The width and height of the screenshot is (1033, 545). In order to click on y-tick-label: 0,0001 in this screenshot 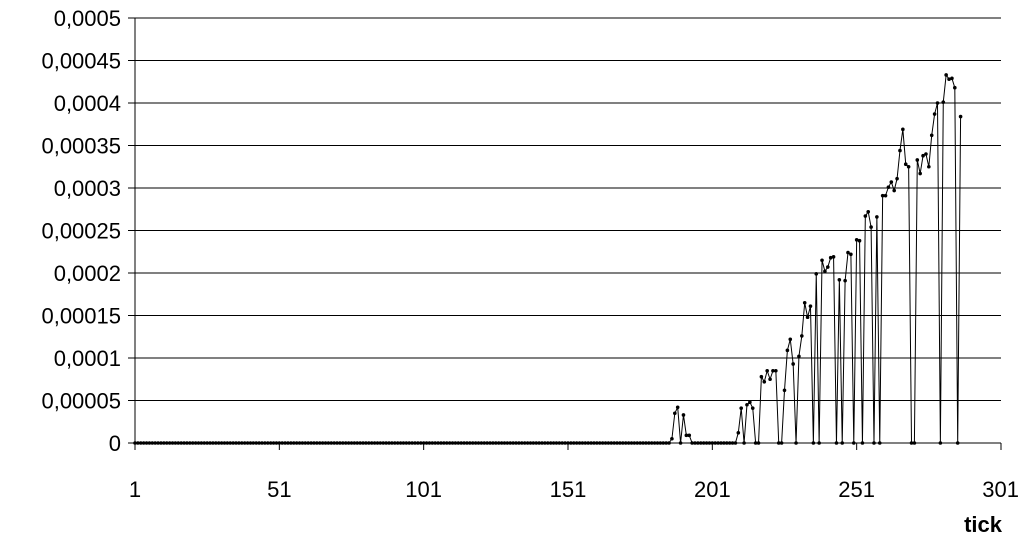, I will do `click(87, 358)`.